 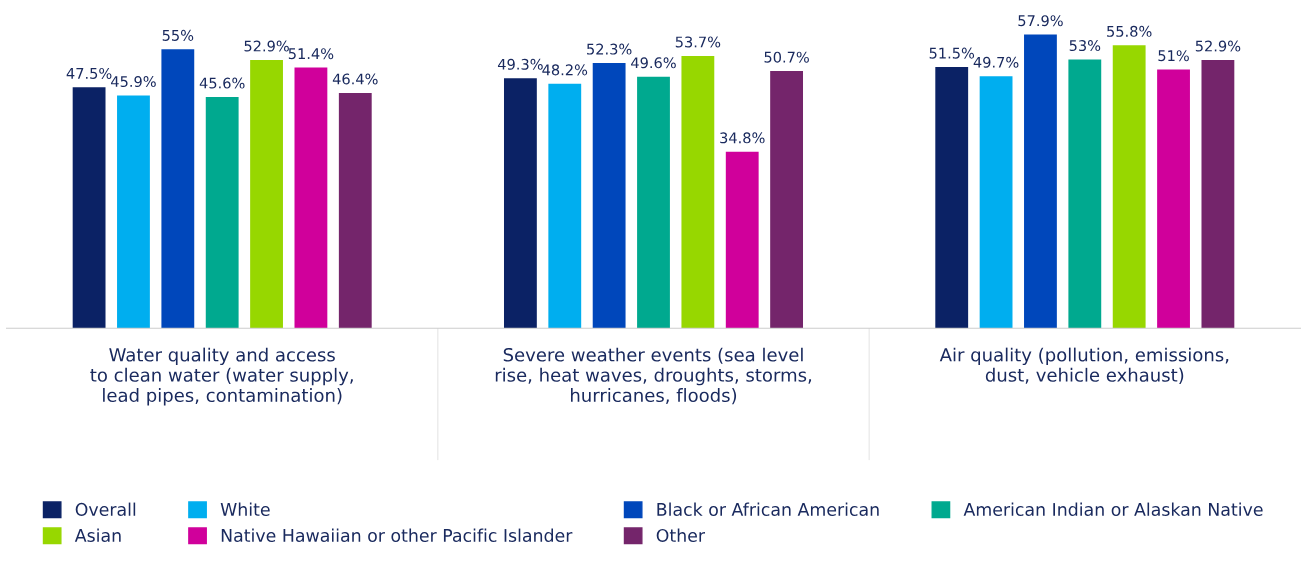 I want to click on data-label: 50.7%, so click(x=786, y=57).